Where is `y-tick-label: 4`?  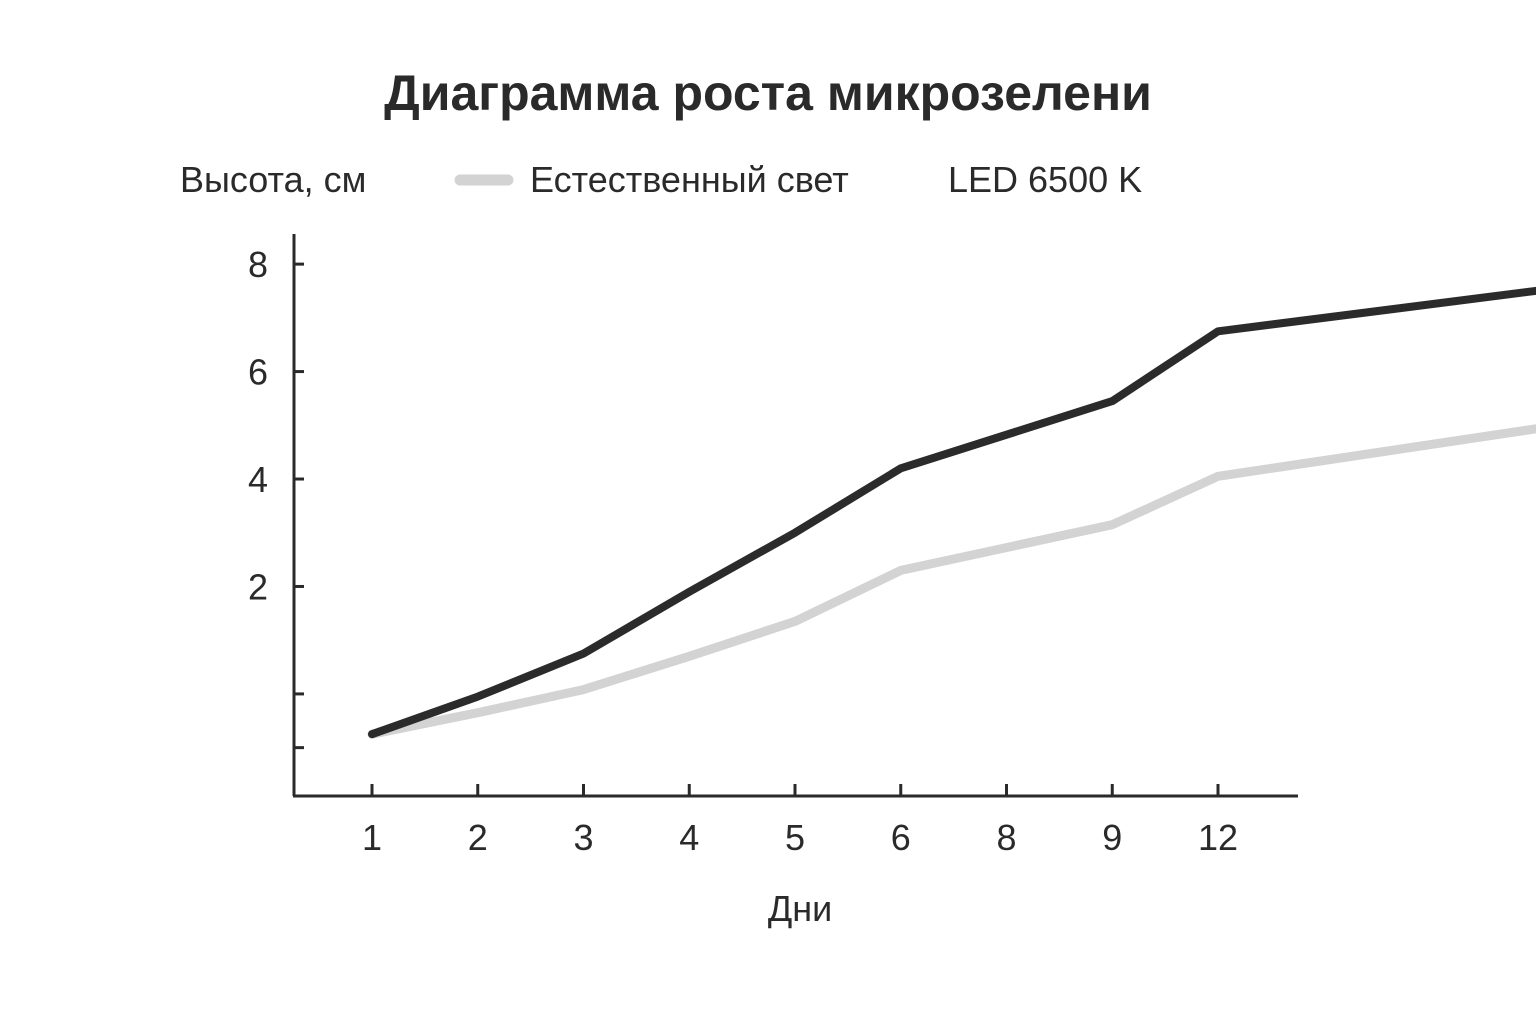 y-tick-label: 4 is located at coordinates (258, 479).